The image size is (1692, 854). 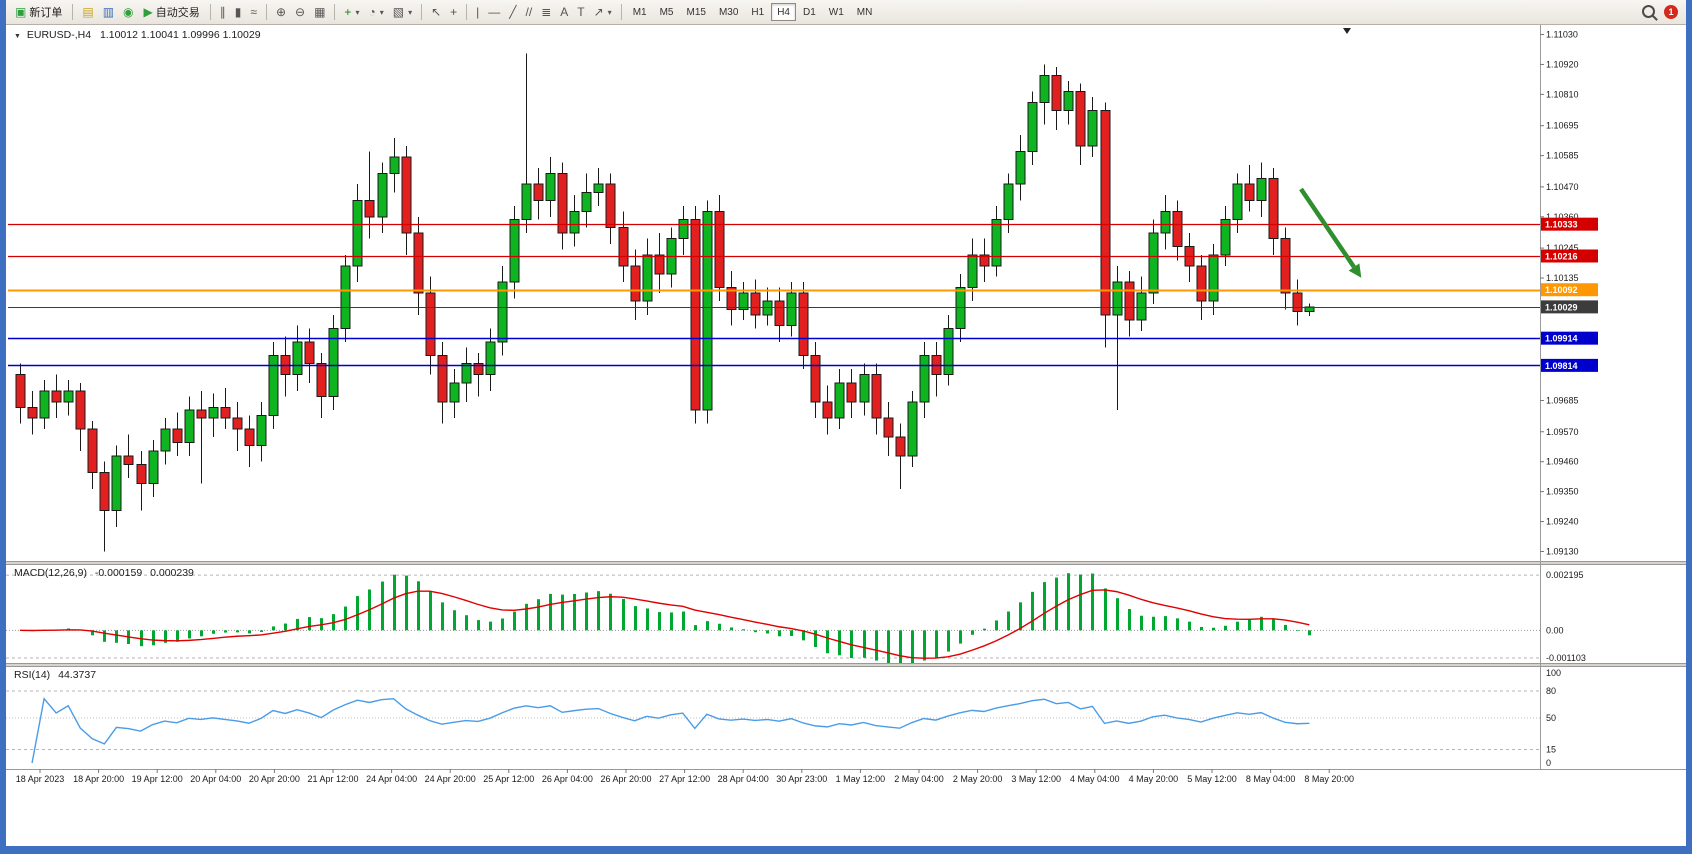 I want to click on symbol-dropdown-icon: ▼, so click(x=17, y=36).